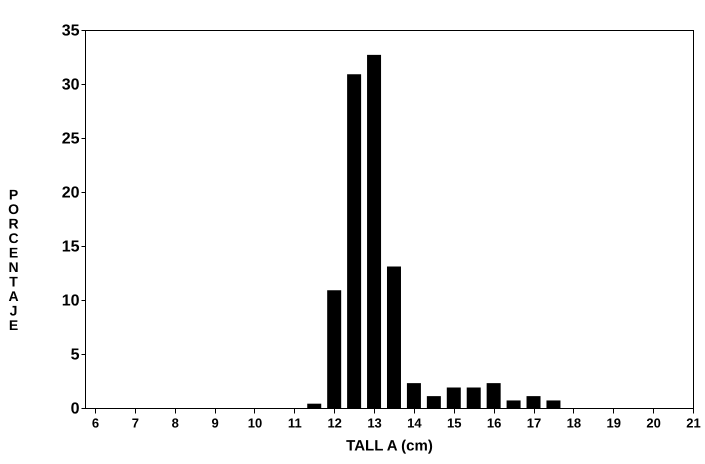 This screenshot has width=705, height=464. What do you see at coordinates (534, 423) in the screenshot?
I see `x-tick-label: 17` at bounding box center [534, 423].